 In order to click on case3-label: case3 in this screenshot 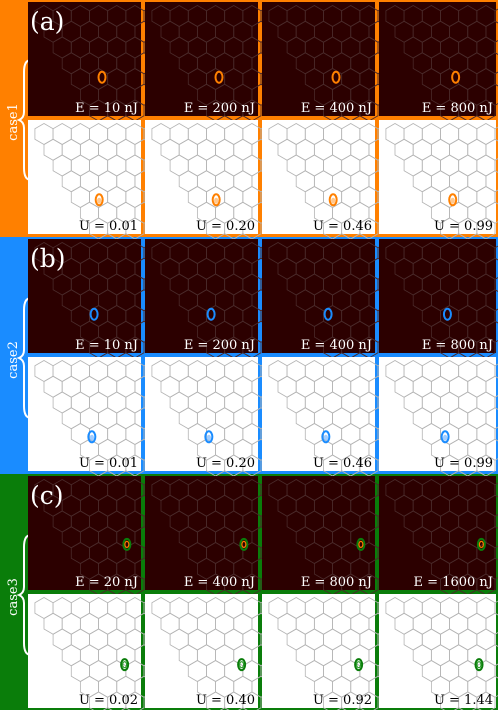, I will do `click(13, 597)`.